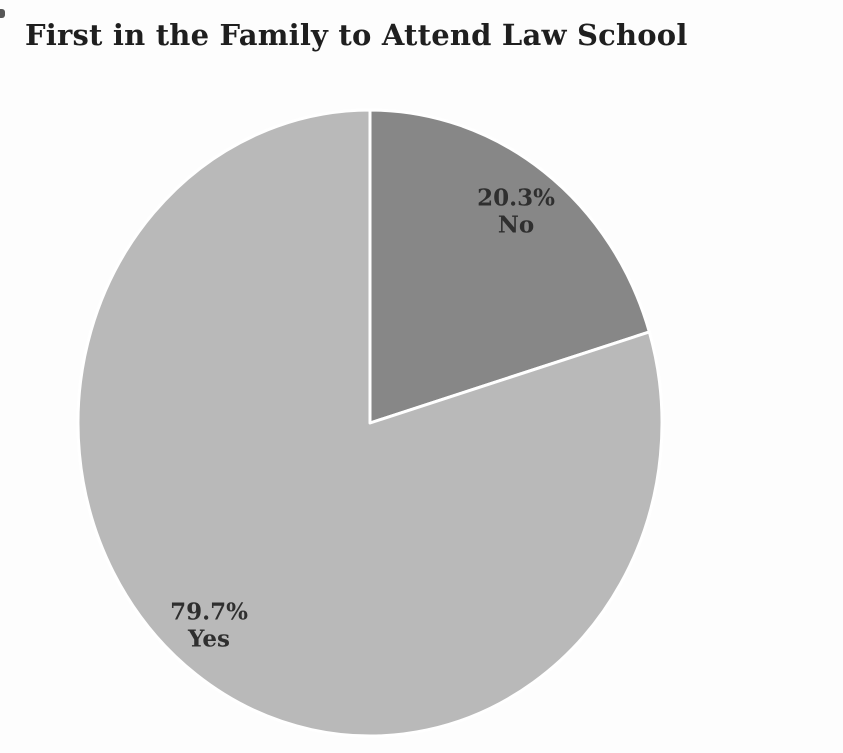 Image resolution: width=843 pixels, height=753 pixels. What do you see at coordinates (209, 612) in the screenshot?
I see `slice-label-pct-yes: 79.7%` at bounding box center [209, 612].